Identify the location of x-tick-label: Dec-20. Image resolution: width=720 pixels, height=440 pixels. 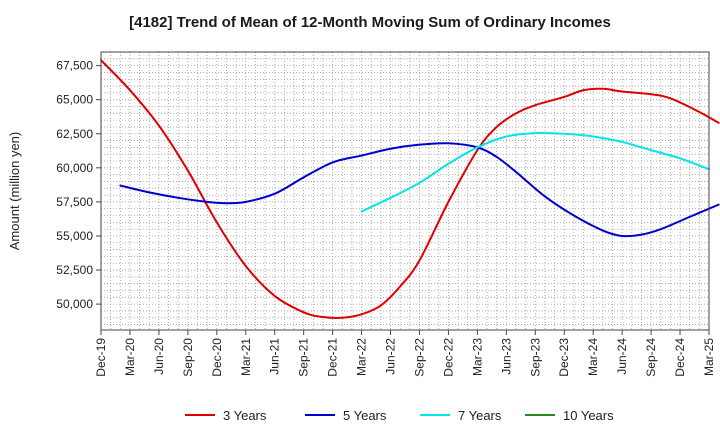
(217, 357).